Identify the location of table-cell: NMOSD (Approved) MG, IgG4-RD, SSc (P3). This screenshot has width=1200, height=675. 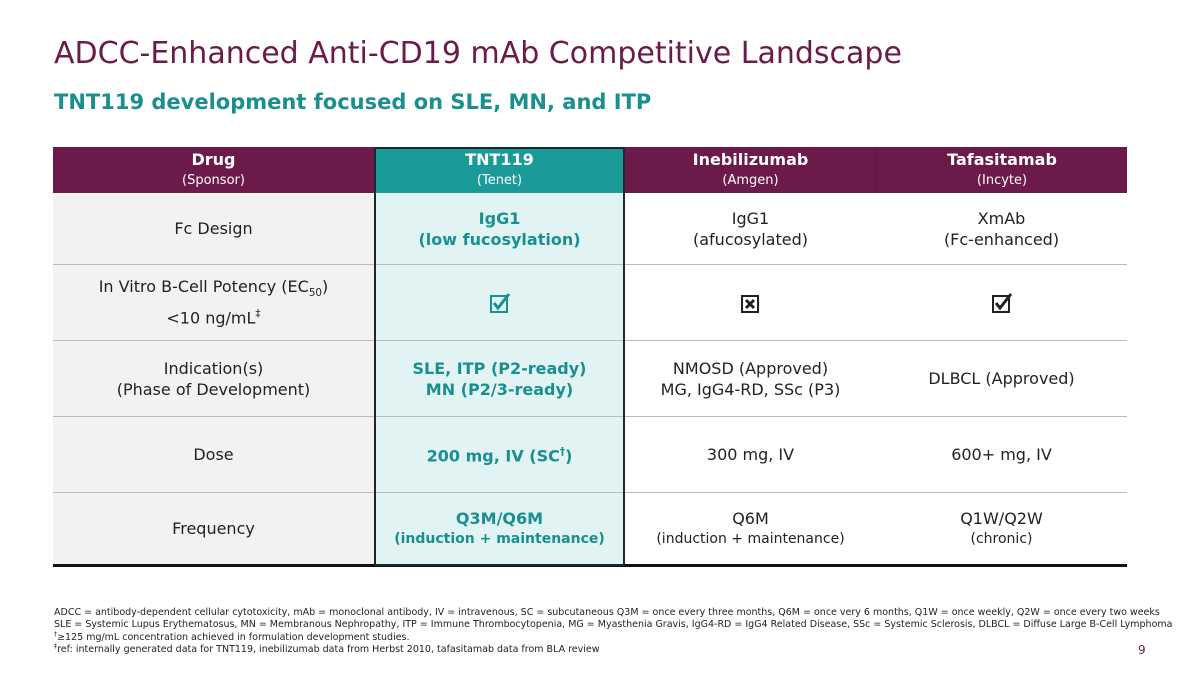
(750, 379).